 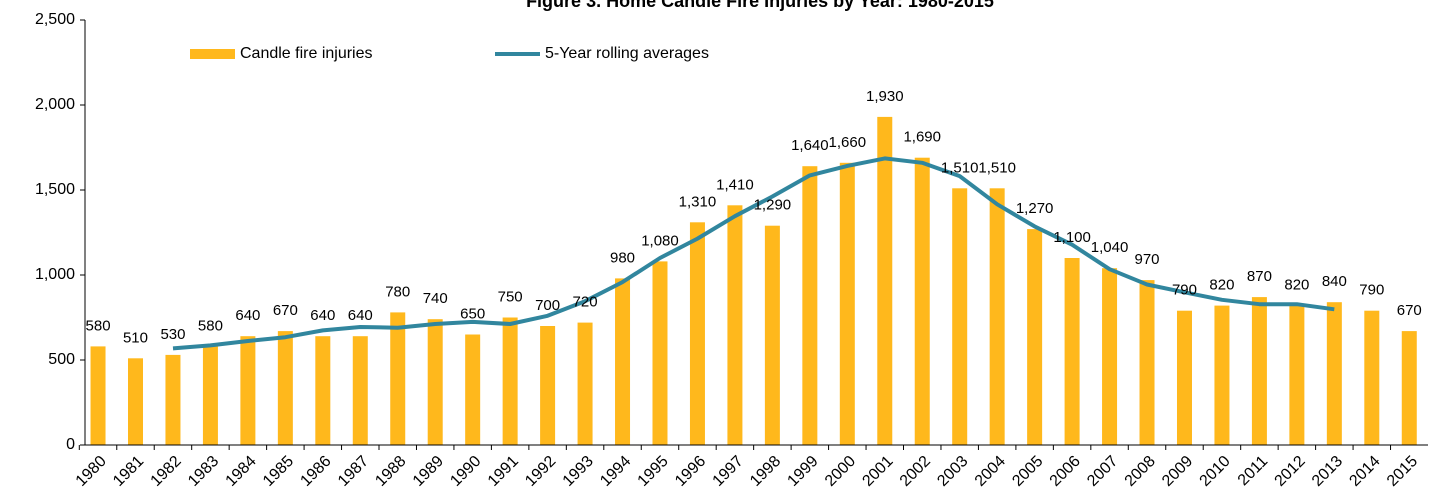 I want to click on x-tick-label: 1991, so click(x=503, y=471).